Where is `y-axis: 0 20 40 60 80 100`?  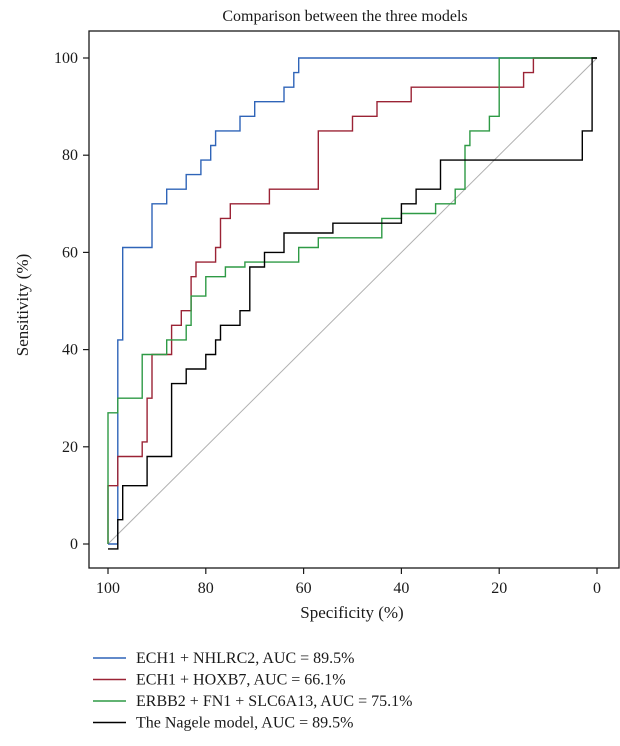
y-axis: 0 20 40 60 80 100 is located at coordinates (71, 301).